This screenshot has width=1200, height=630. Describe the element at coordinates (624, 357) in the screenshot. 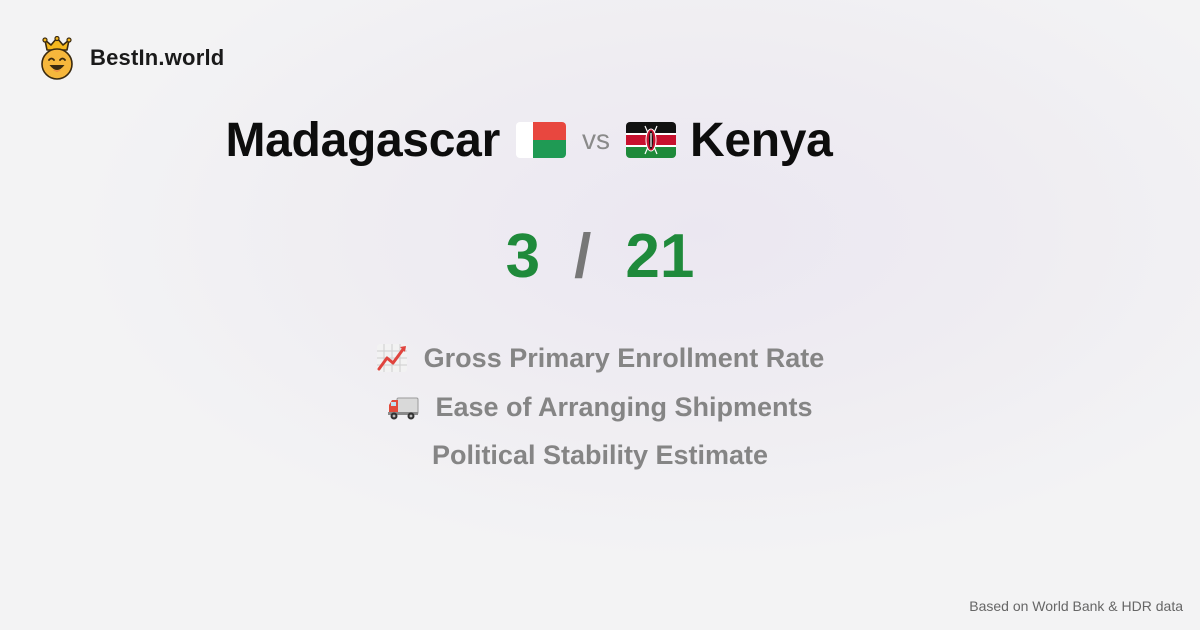

I see `metric-label: Gross Primary Enrollment Rate` at that location.